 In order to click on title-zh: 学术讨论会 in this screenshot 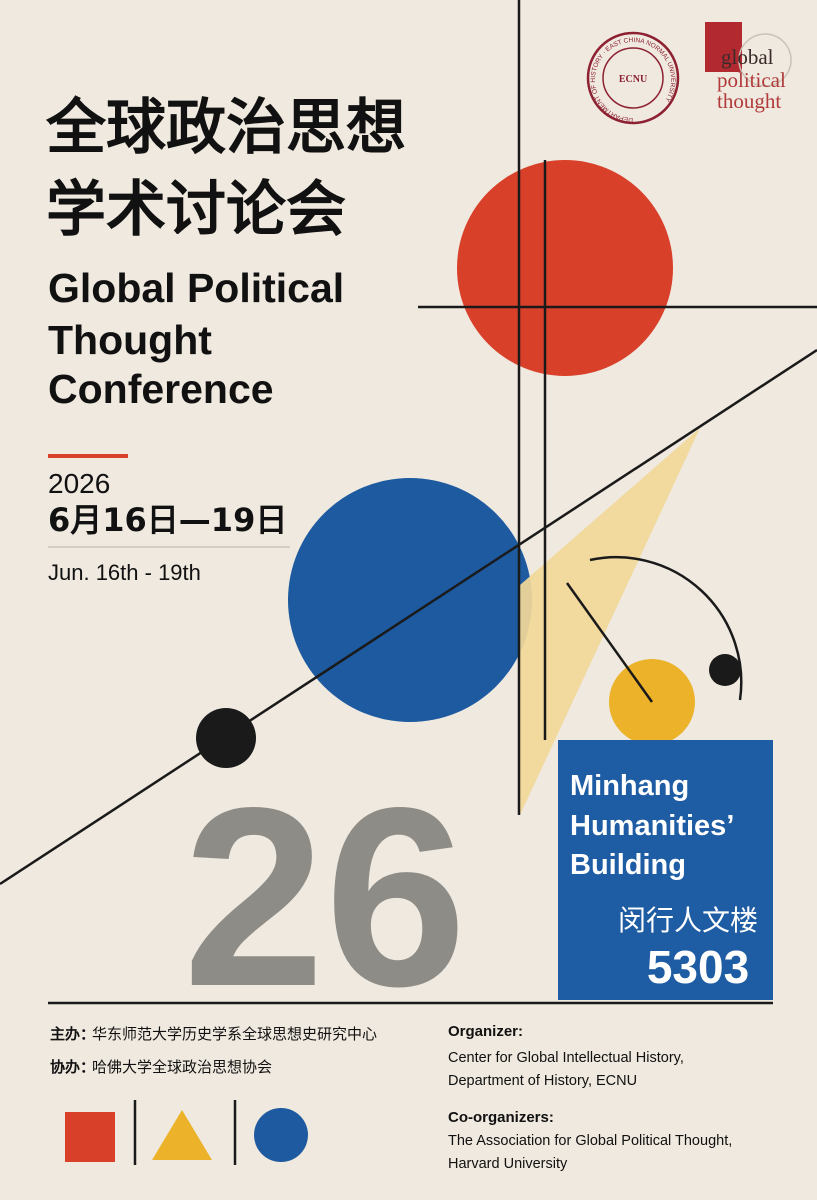, I will do `click(196, 210)`.